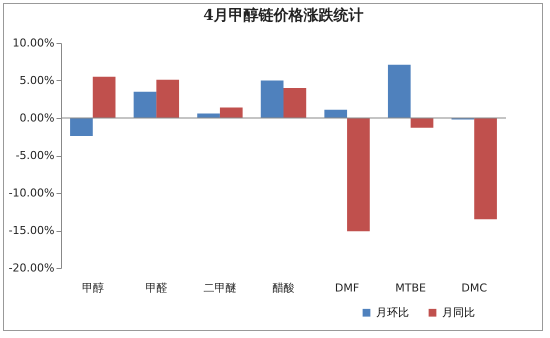 The height and width of the screenshot is (338, 550). What do you see at coordinates (31, 268) in the screenshot?
I see `y-tick-label: -20.00%` at bounding box center [31, 268].